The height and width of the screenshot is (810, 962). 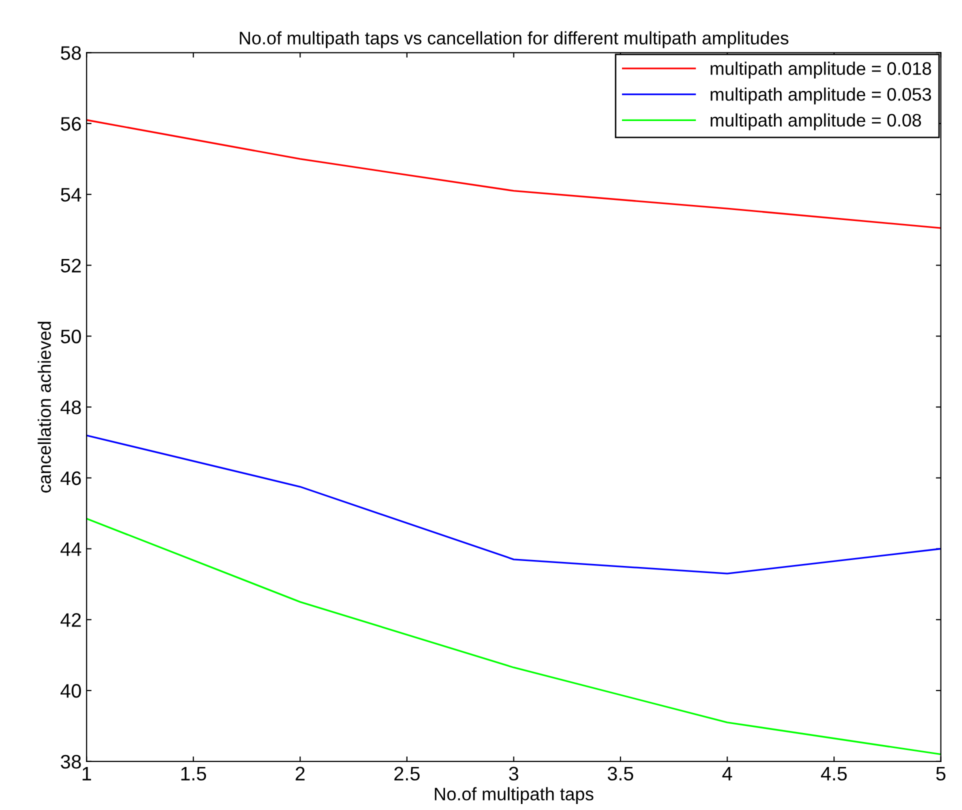 What do you see at coordinates (70, 53) in the screenshot?
I see `y-tick-label: 58` at bounding box center [70, 53].